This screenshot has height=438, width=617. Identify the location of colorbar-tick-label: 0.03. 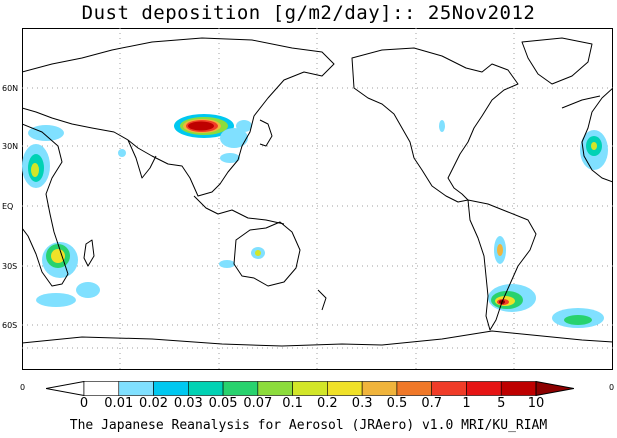
(188, 403).